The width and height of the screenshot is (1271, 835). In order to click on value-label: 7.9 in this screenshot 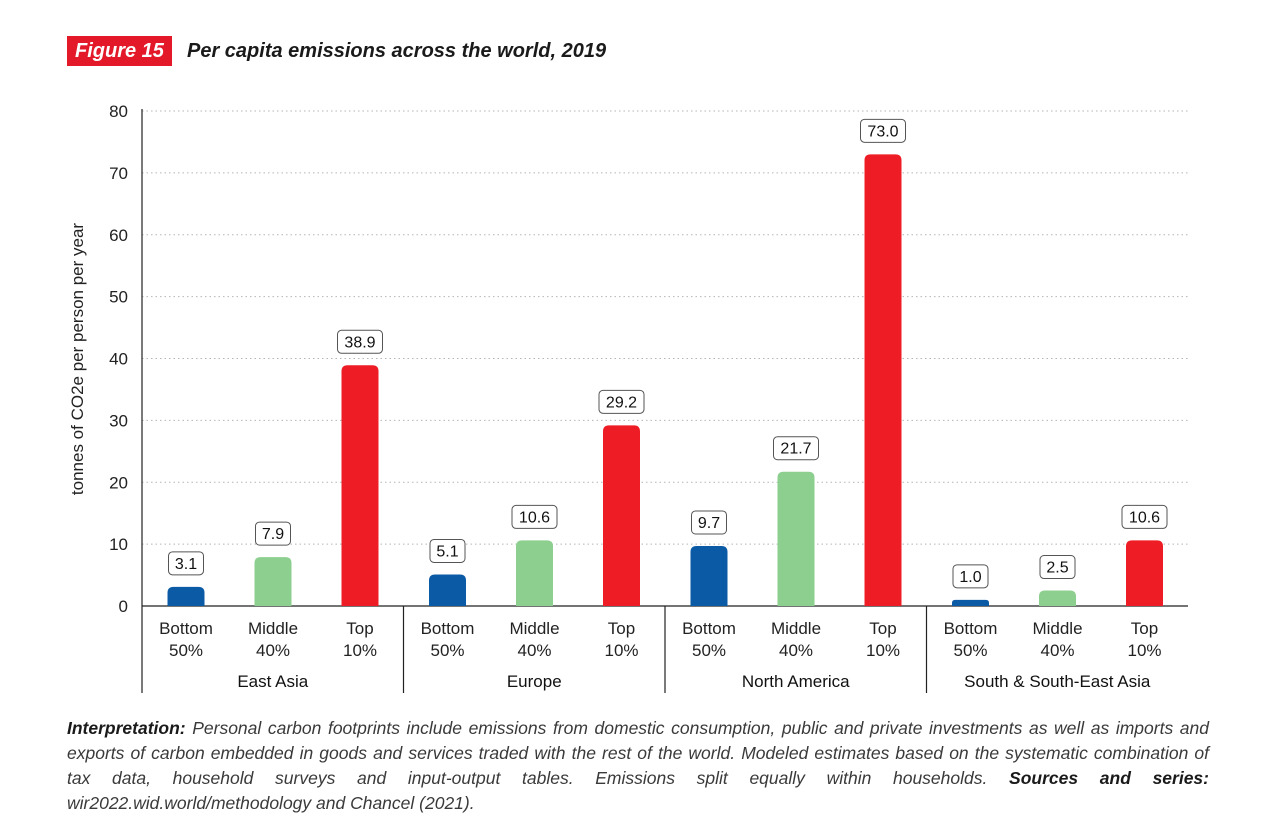, I will do `click(273, 534)`.